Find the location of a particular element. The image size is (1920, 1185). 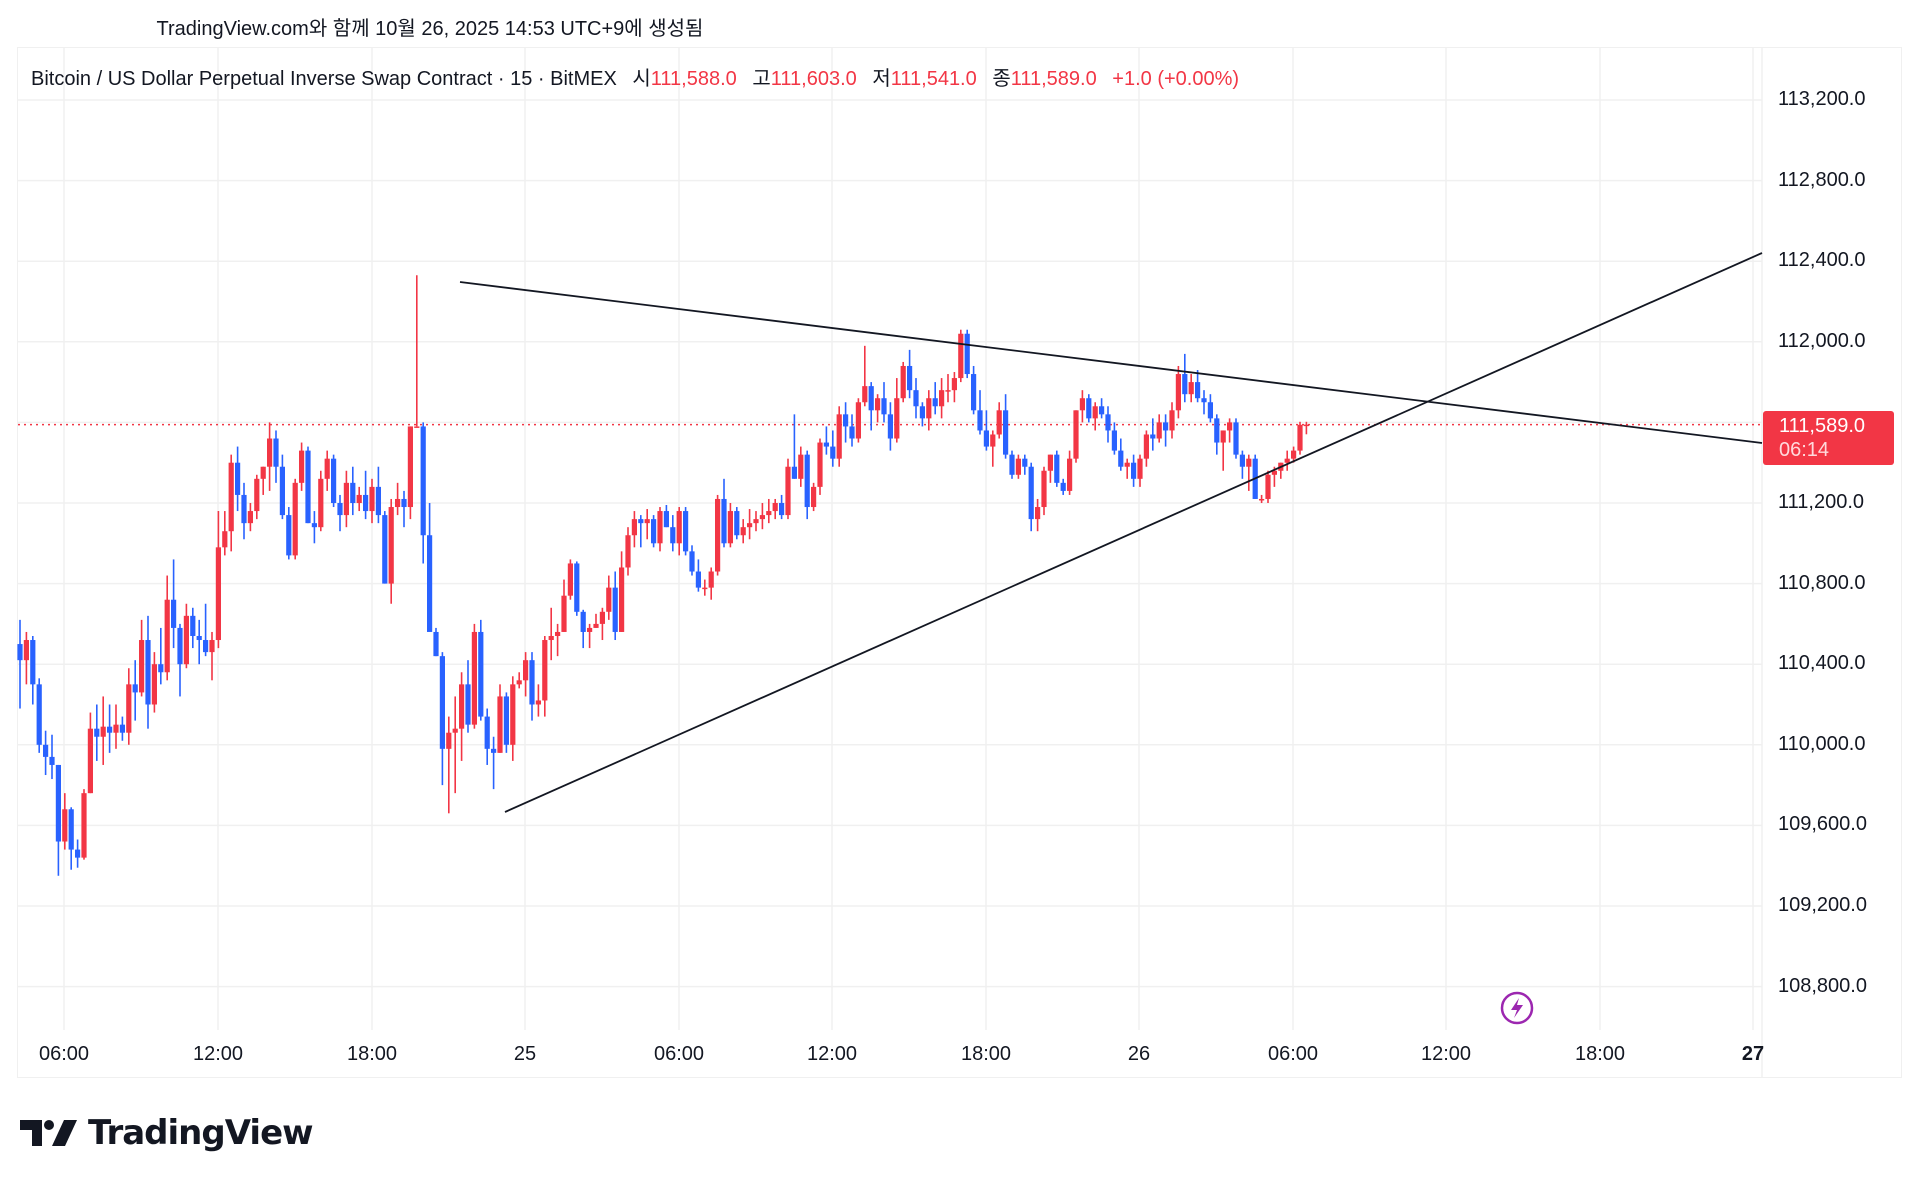

tradingview-wordmark: TradingView is located at coordinates (201, 1133).